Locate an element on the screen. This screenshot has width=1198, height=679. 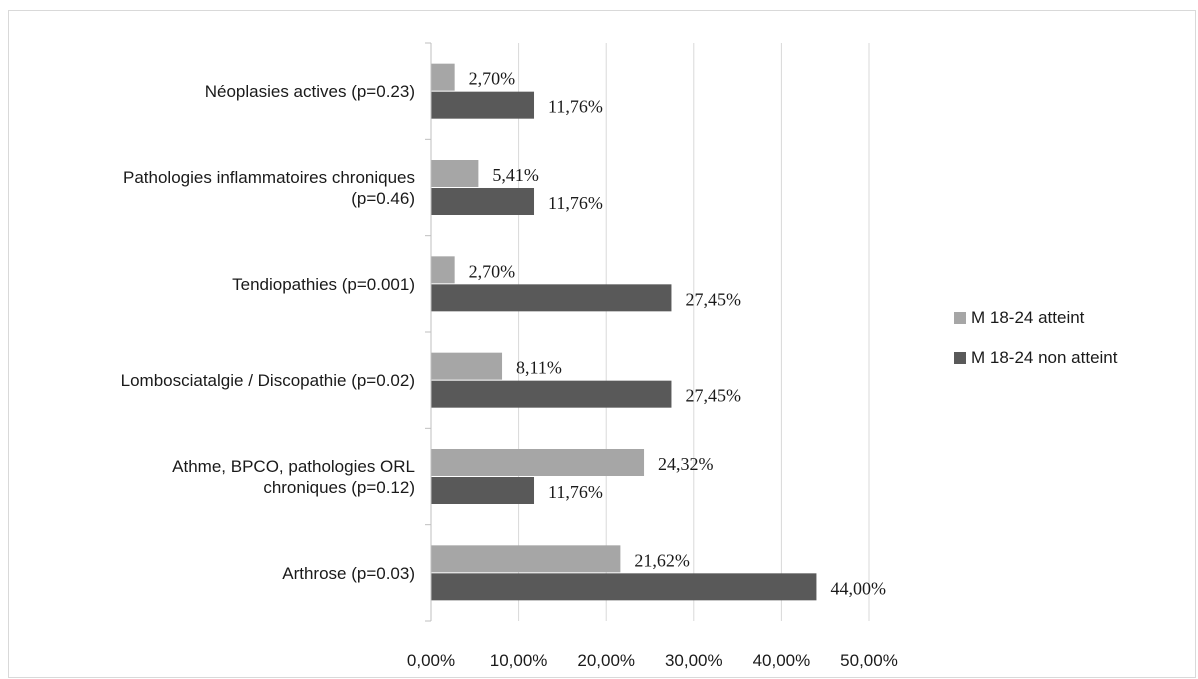
category-label: Arthrose (p=0.03) is located at coordinates (348, 573).